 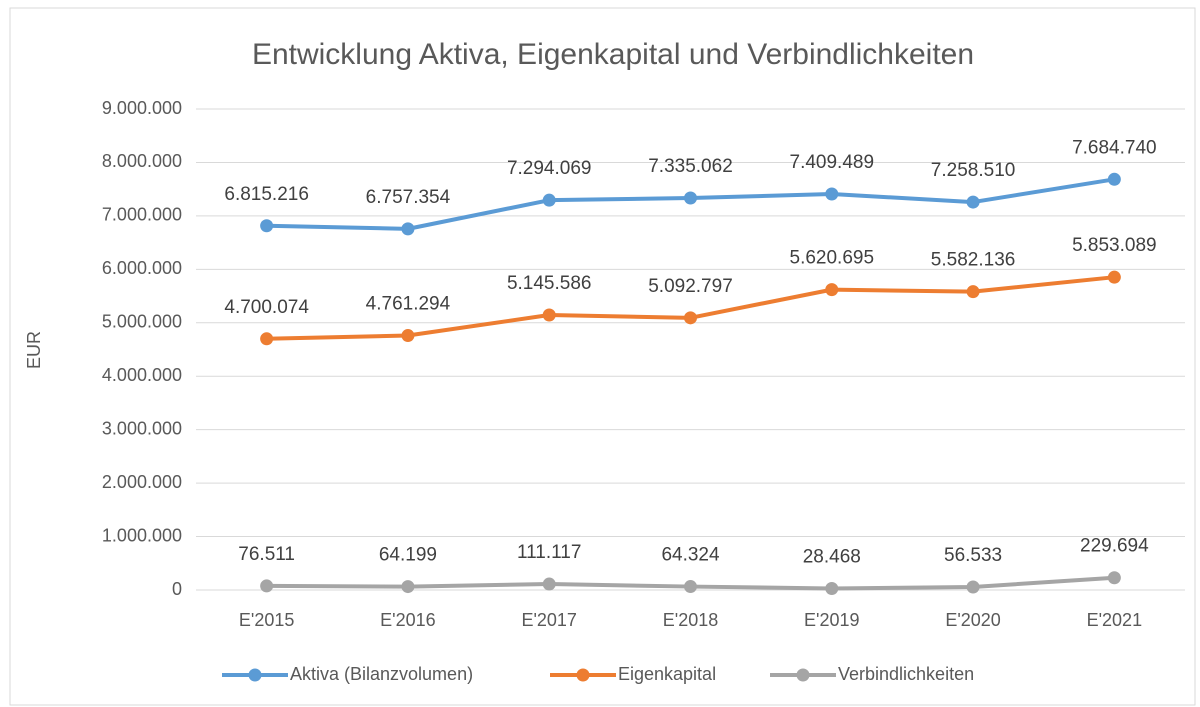 I want to click on data-label: 56.533, so click(x=973, y=555).